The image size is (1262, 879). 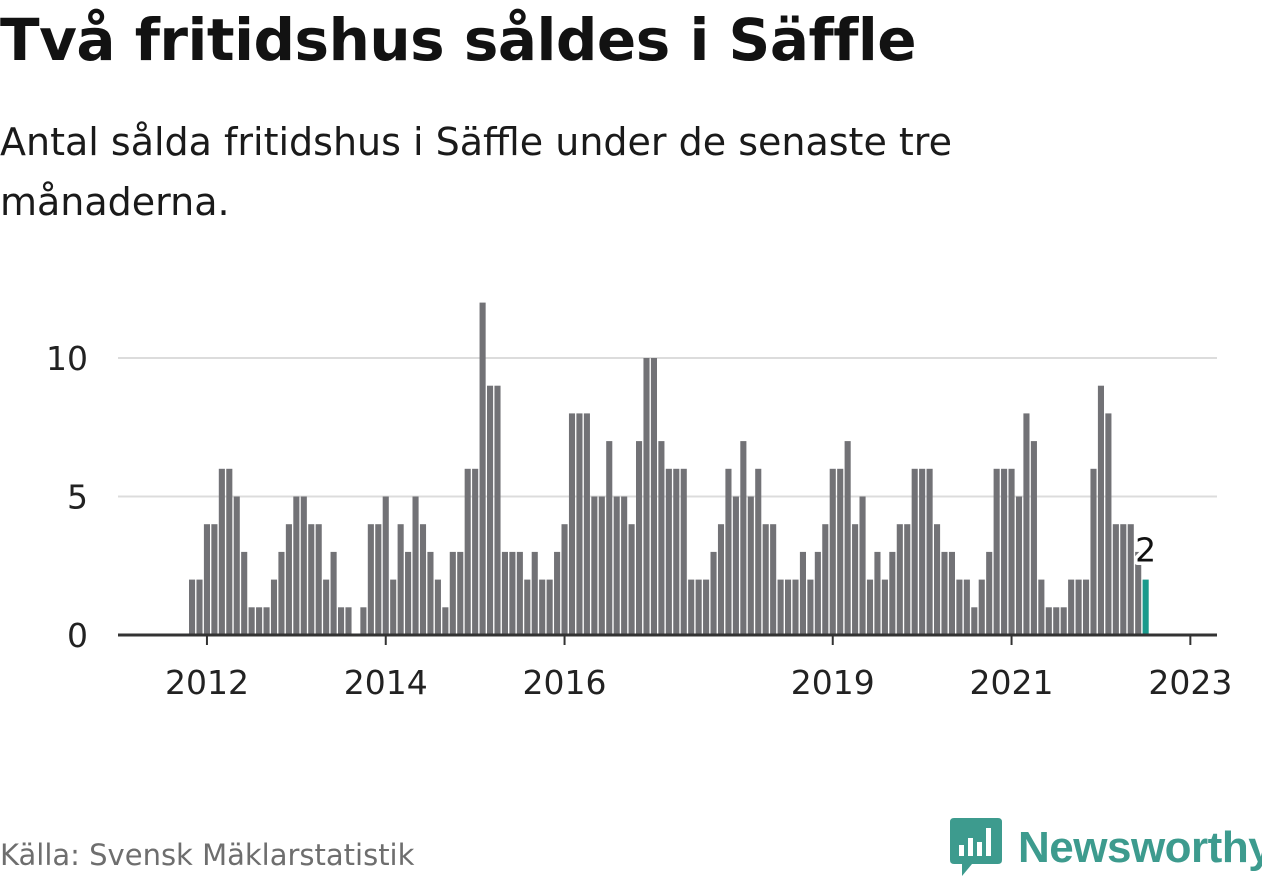 What do you see at coordinates (1140, 847) in the screenshot?
I see `brand-name: Newsworthy` at bounding box center [1140, 847].